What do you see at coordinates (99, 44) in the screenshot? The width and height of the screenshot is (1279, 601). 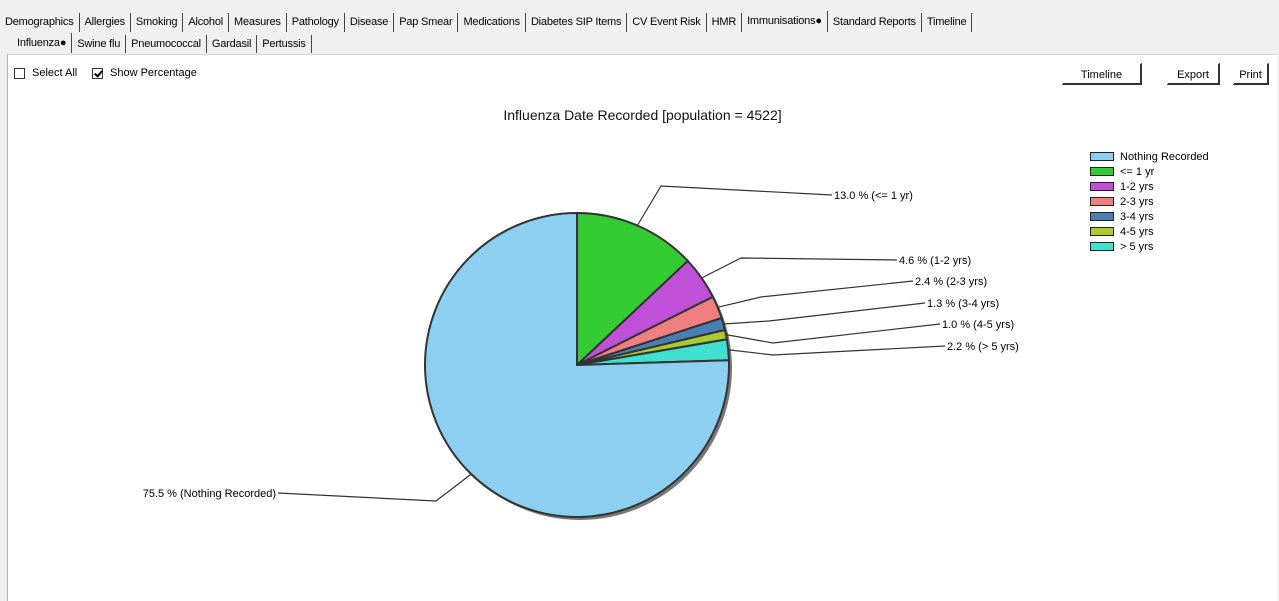 I see `tab-swine-flu: Swine flu` at bounding box center [99, 44].